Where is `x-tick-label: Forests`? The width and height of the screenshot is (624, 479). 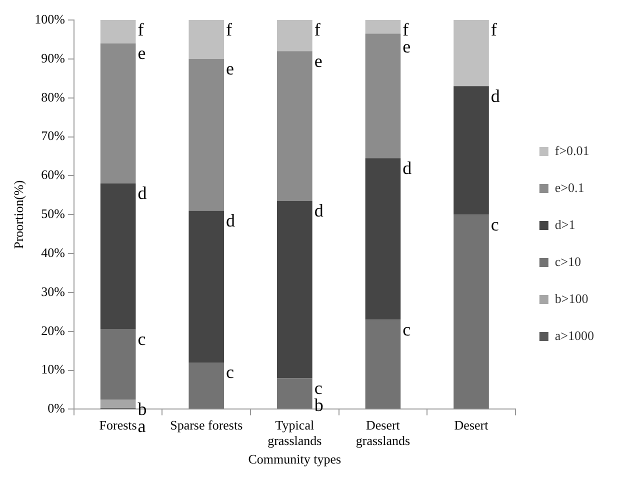
x-tick-label: Forests is located at coordinates (118, 424).